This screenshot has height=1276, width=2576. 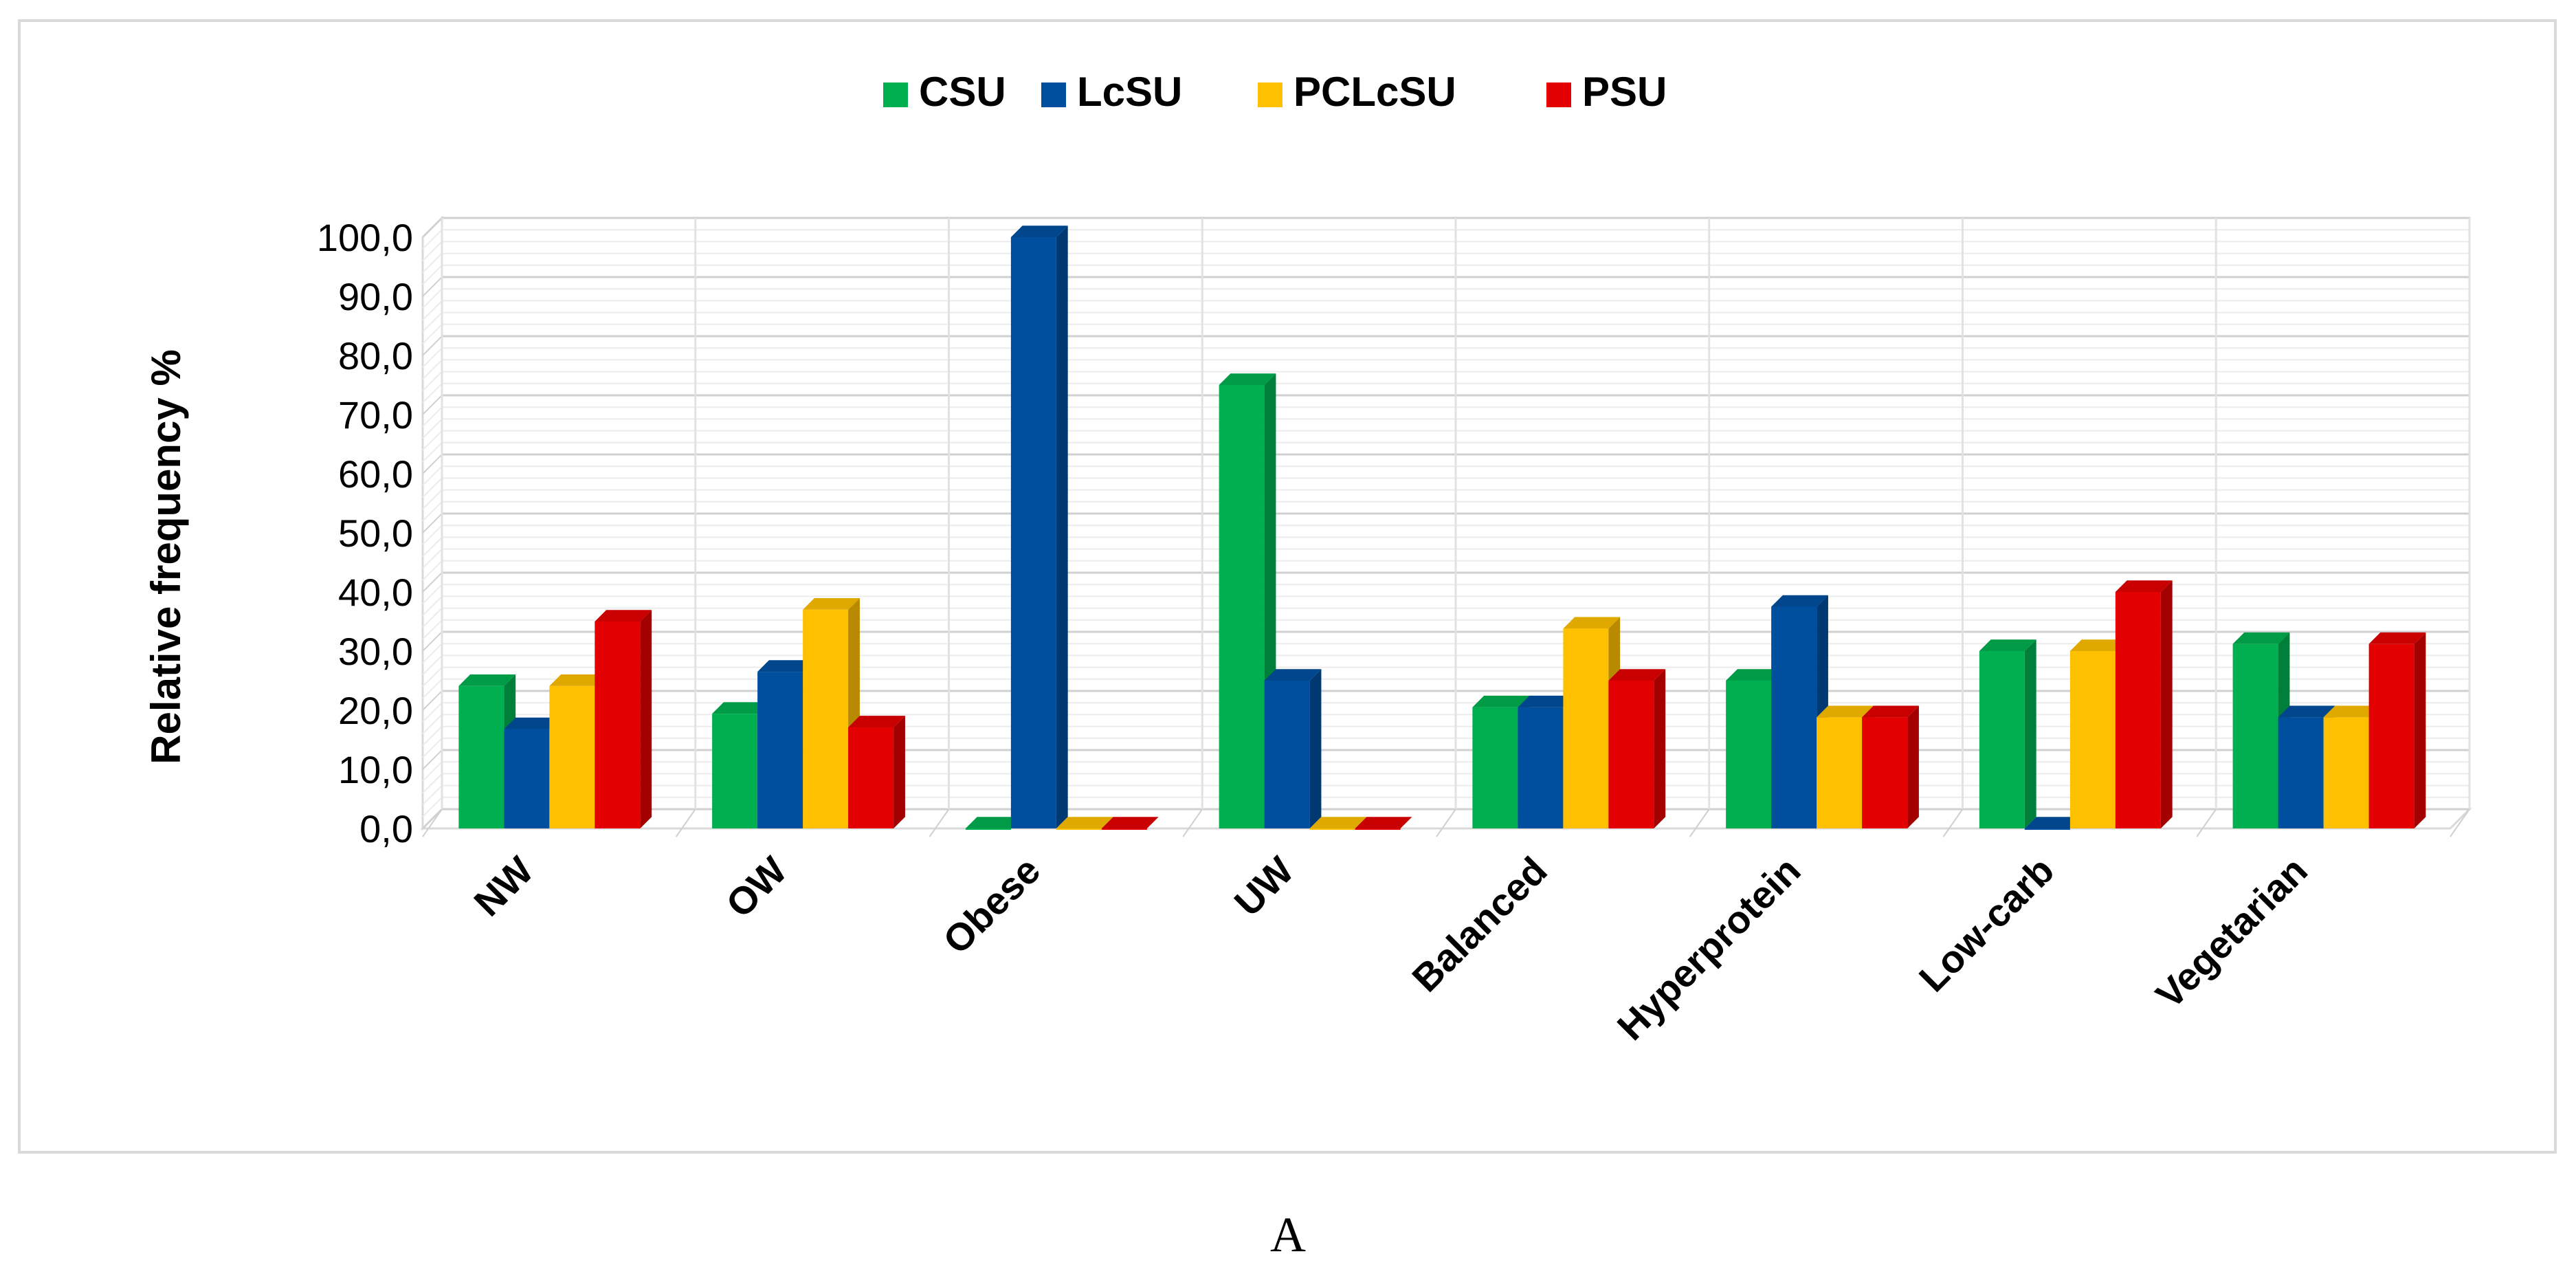 I want to click on bar-low-carb-csu, so click(x=2007, y=733).